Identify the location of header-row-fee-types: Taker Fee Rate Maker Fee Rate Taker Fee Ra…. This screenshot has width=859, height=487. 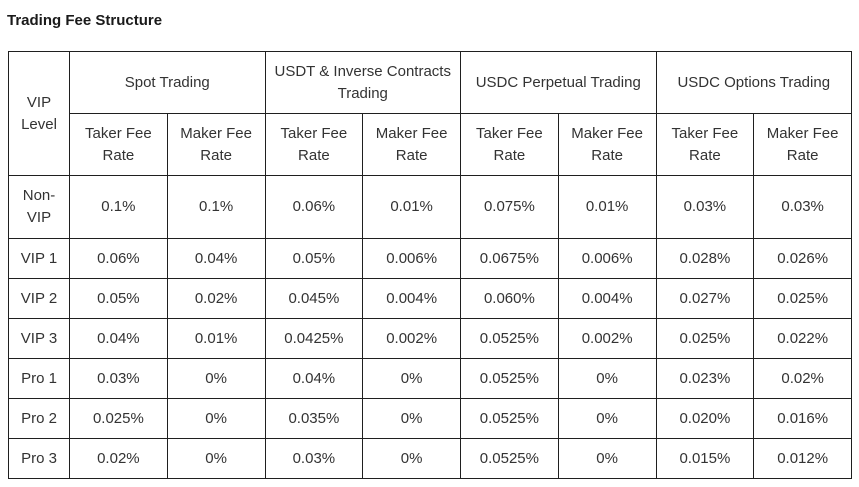
(431, 144).